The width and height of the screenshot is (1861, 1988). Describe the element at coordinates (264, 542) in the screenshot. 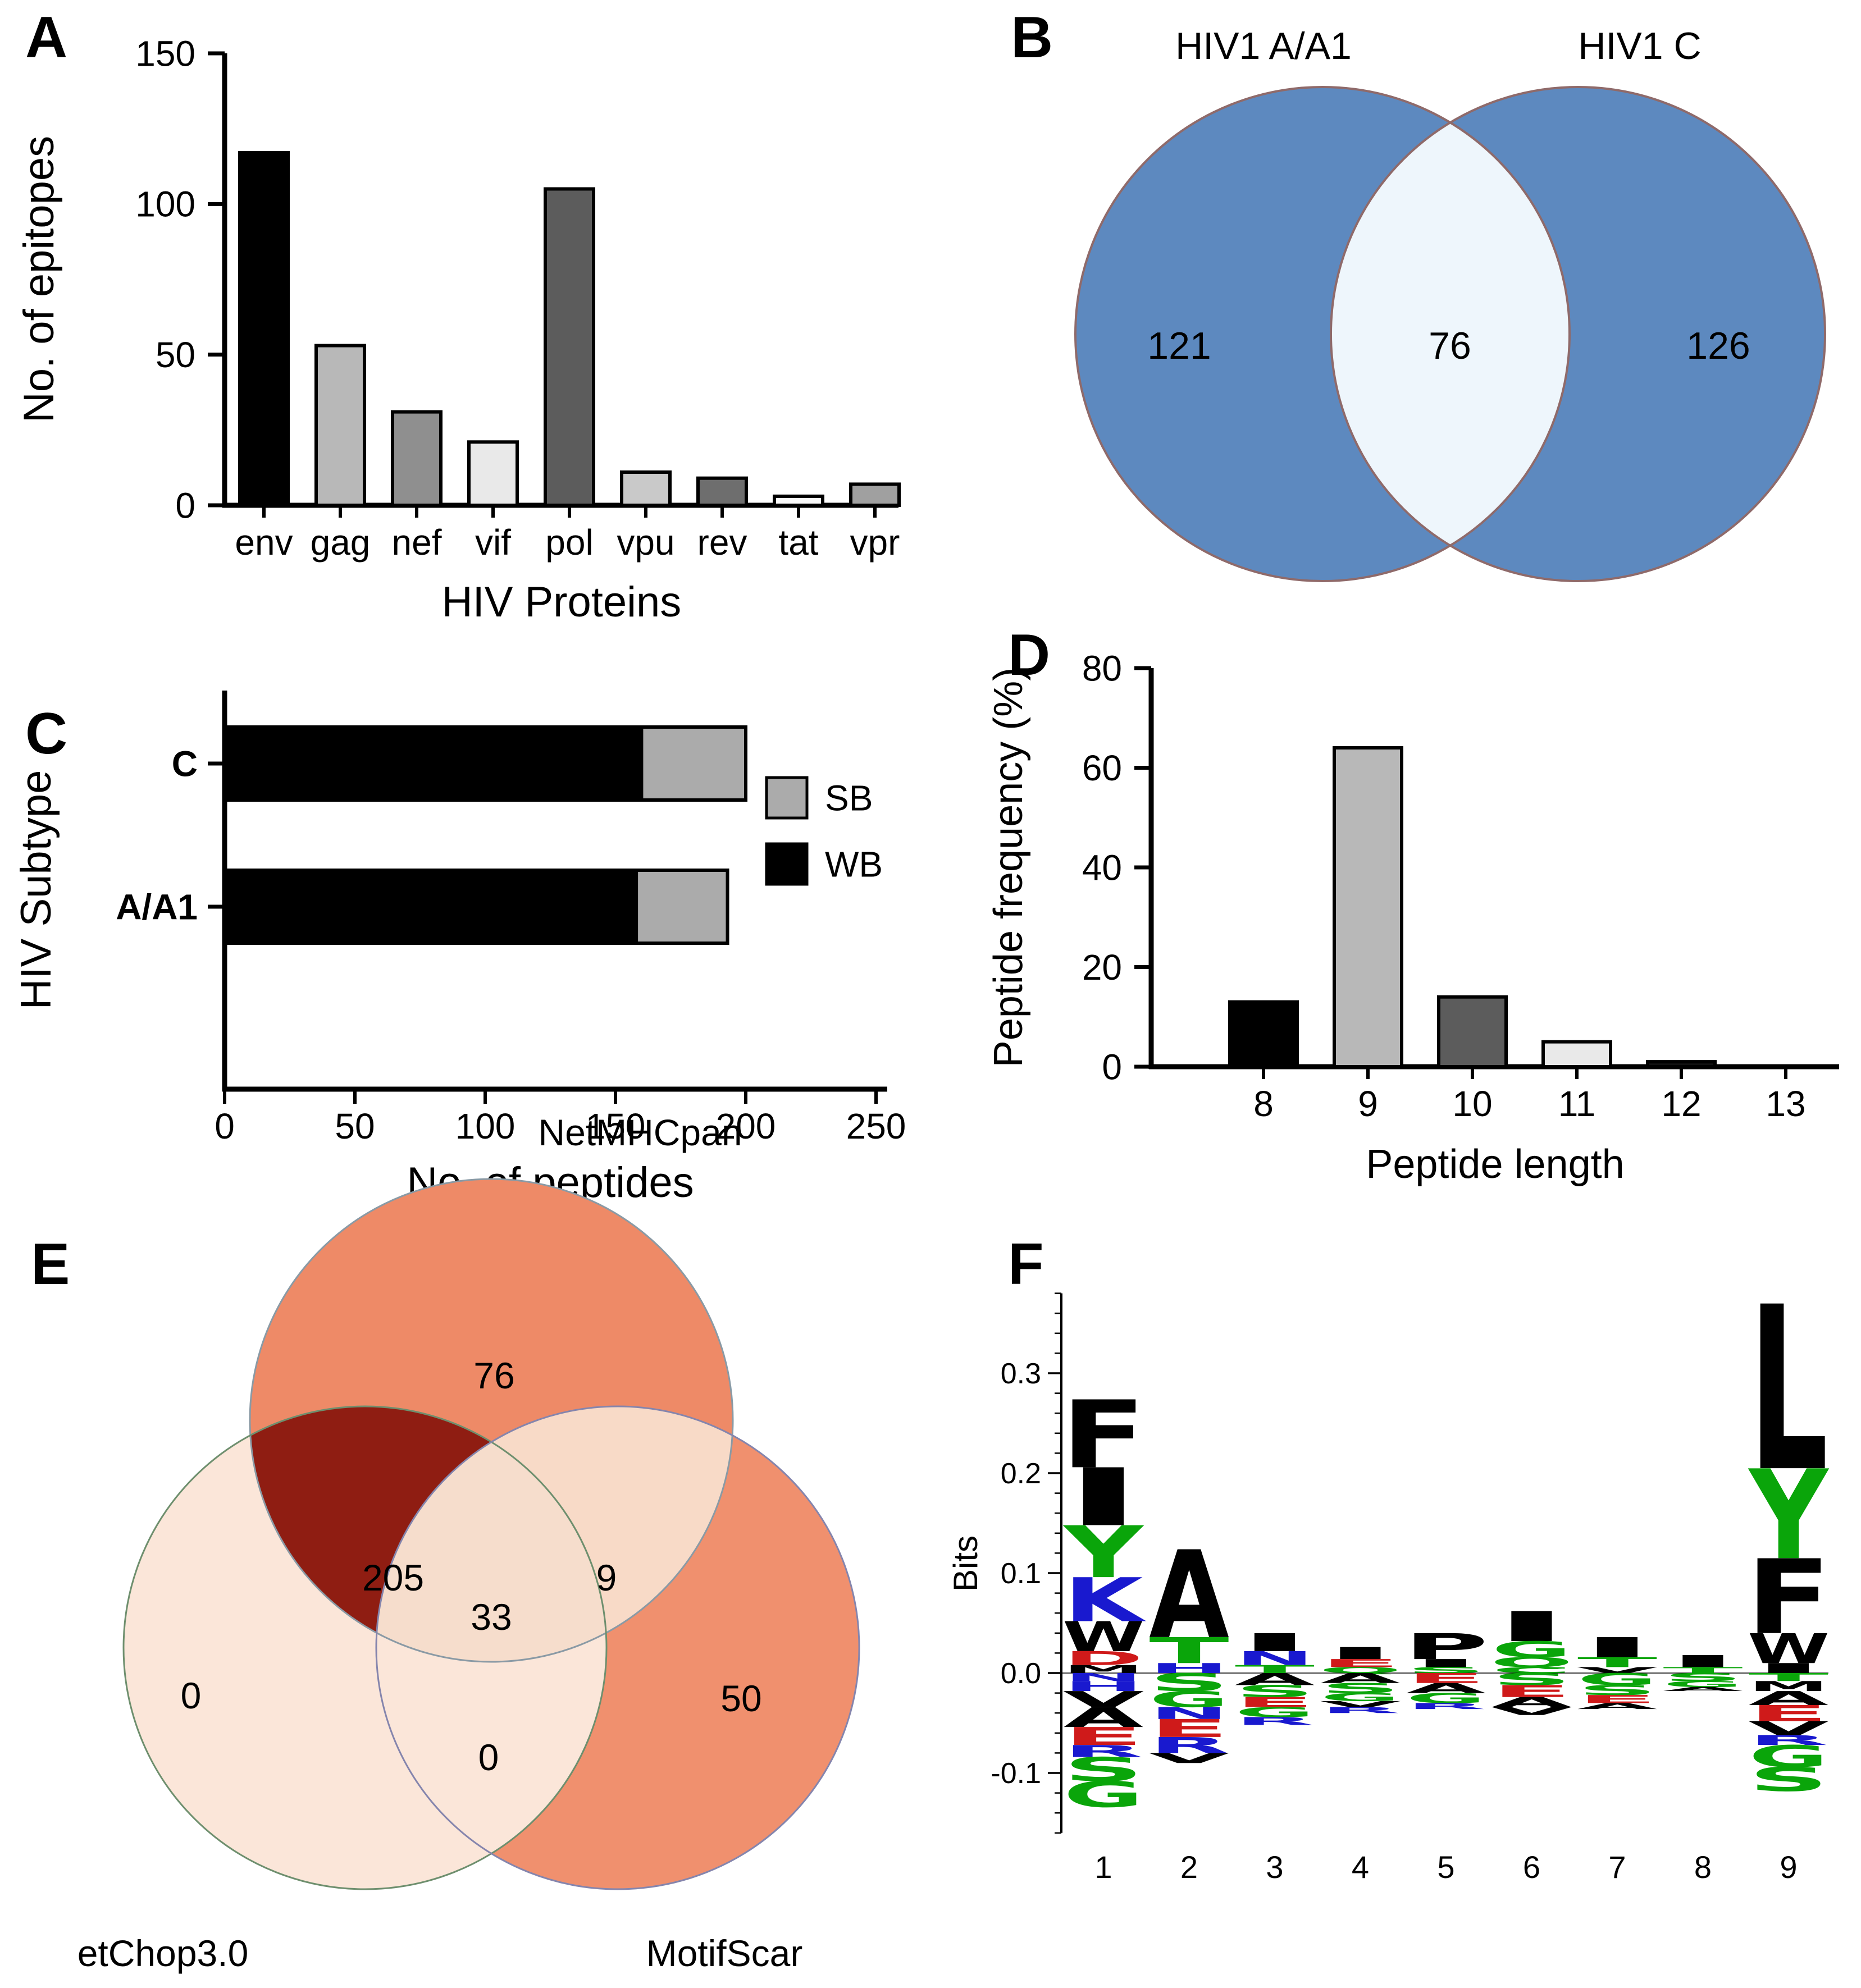

I see `svg-text: env` at that location.